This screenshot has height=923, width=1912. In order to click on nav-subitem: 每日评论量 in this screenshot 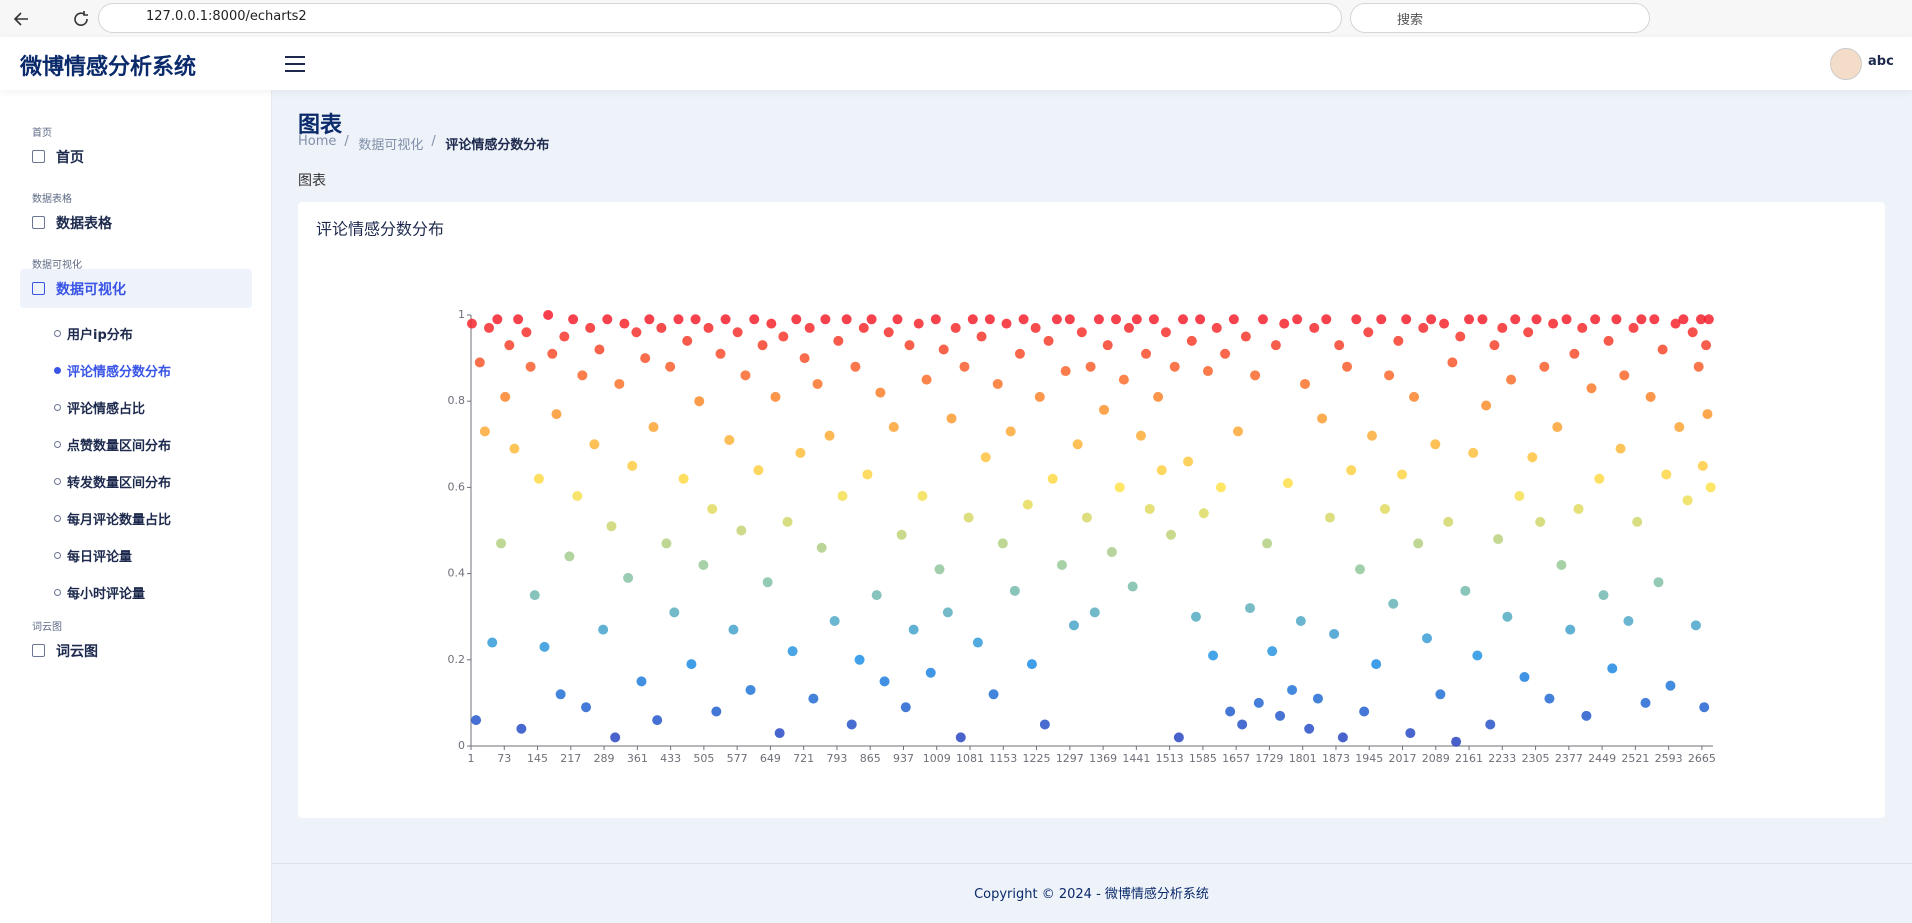, I will do `click(100, 557)`.